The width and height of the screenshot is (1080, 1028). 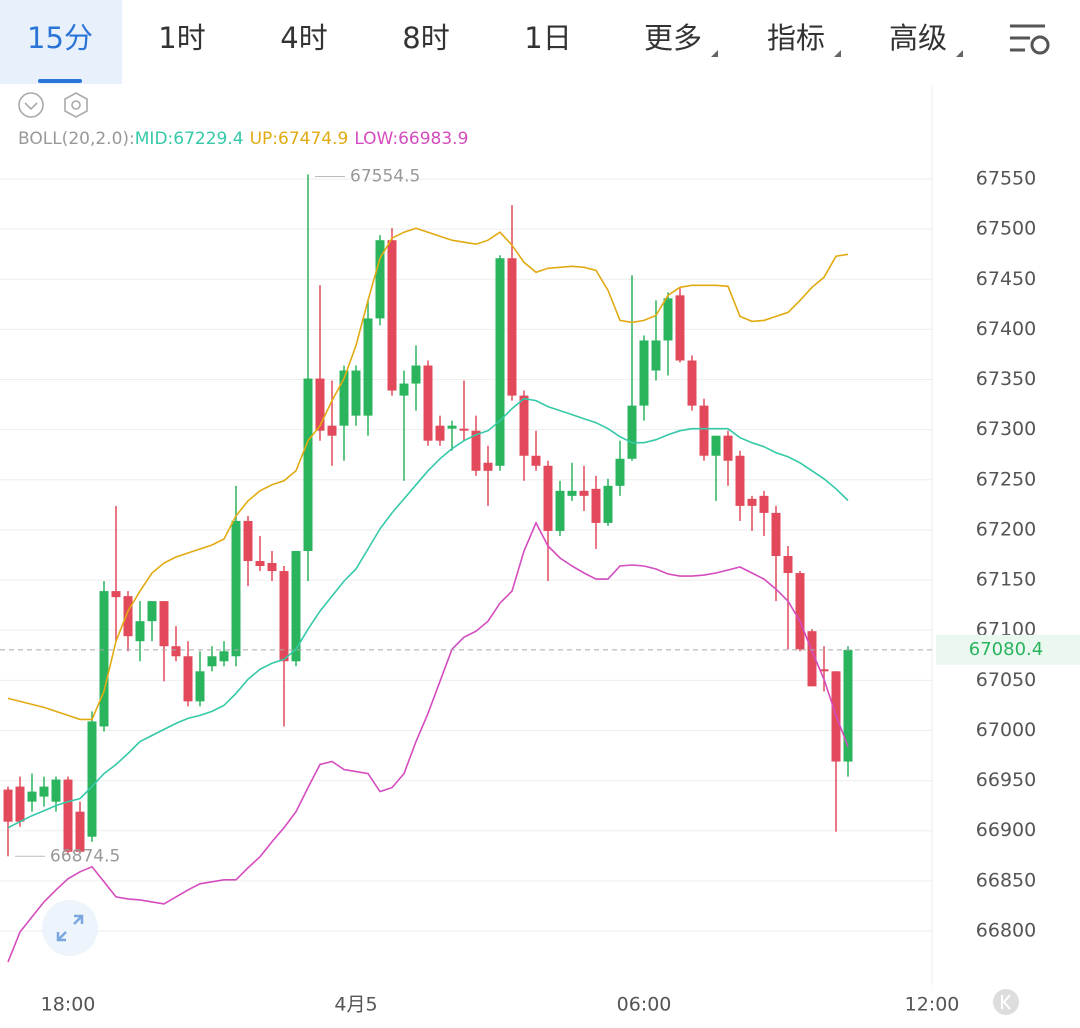 What do you see at coordinates (1006, 580) in the screenshot?
I see `y-tick-label: 67150` at bounding box center [1006, 580].